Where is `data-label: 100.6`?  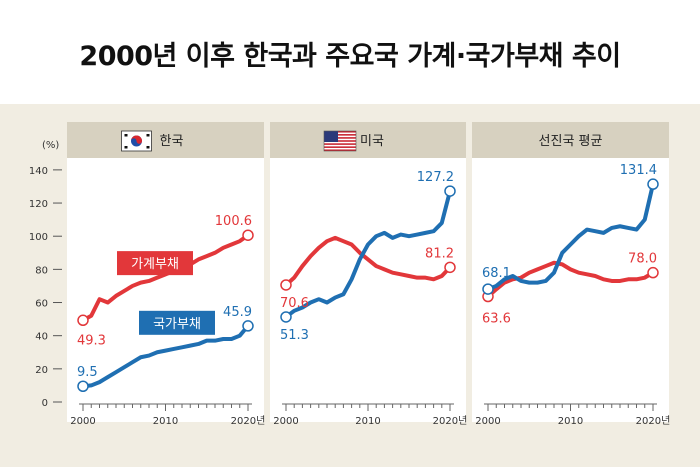
data-label: 100.6 is located at coordinates (233, 221).